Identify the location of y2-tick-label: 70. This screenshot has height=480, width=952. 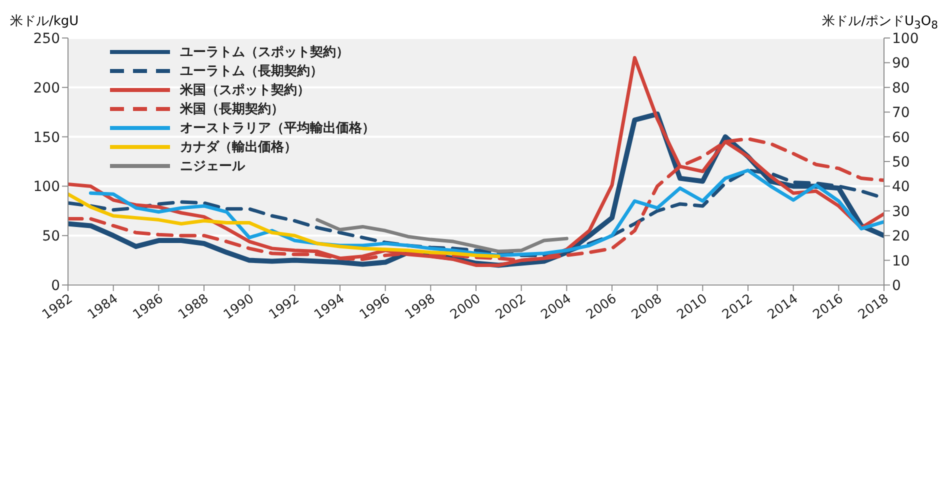
(901, 113).